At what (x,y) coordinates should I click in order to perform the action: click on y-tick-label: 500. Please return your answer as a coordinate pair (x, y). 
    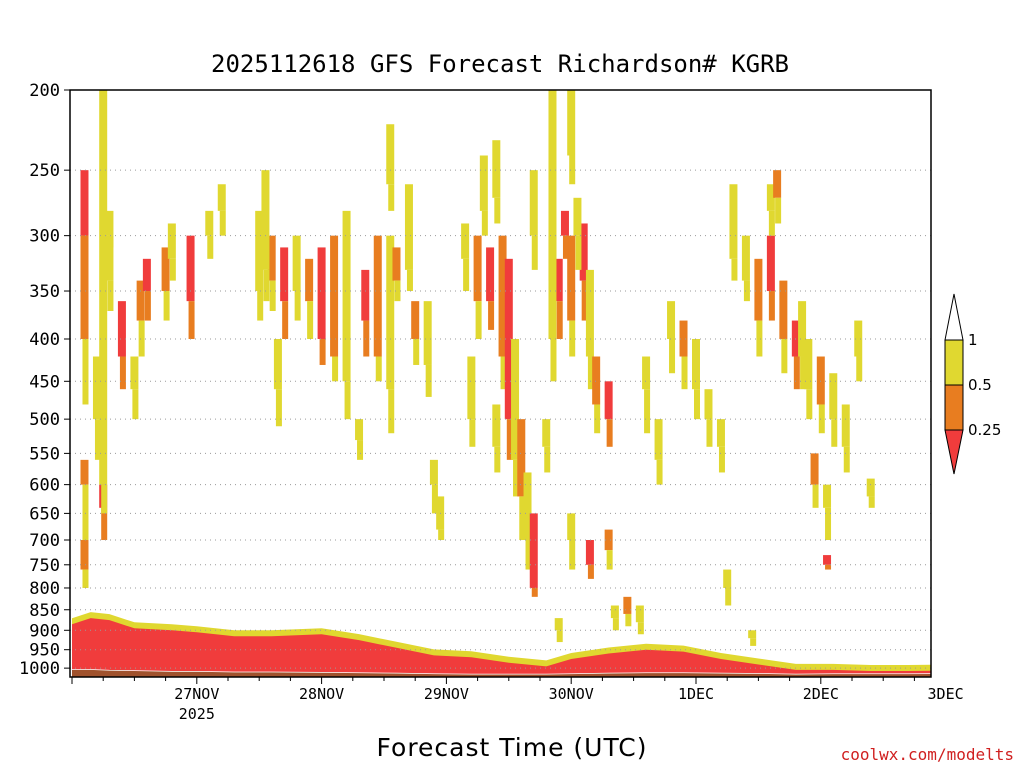
    Looking at the image, I should click on (44, 420).